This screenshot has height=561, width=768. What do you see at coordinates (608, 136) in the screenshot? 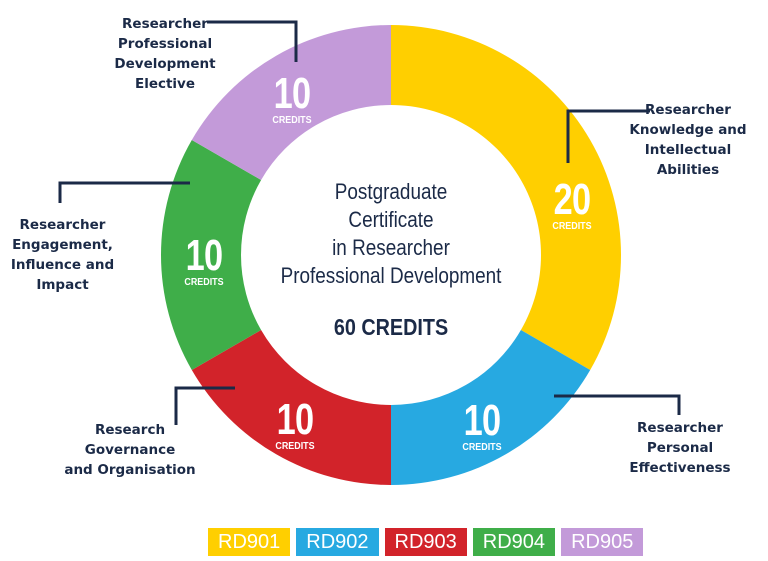
I see `leader-line-rd901` at bounding box center [608, 136].